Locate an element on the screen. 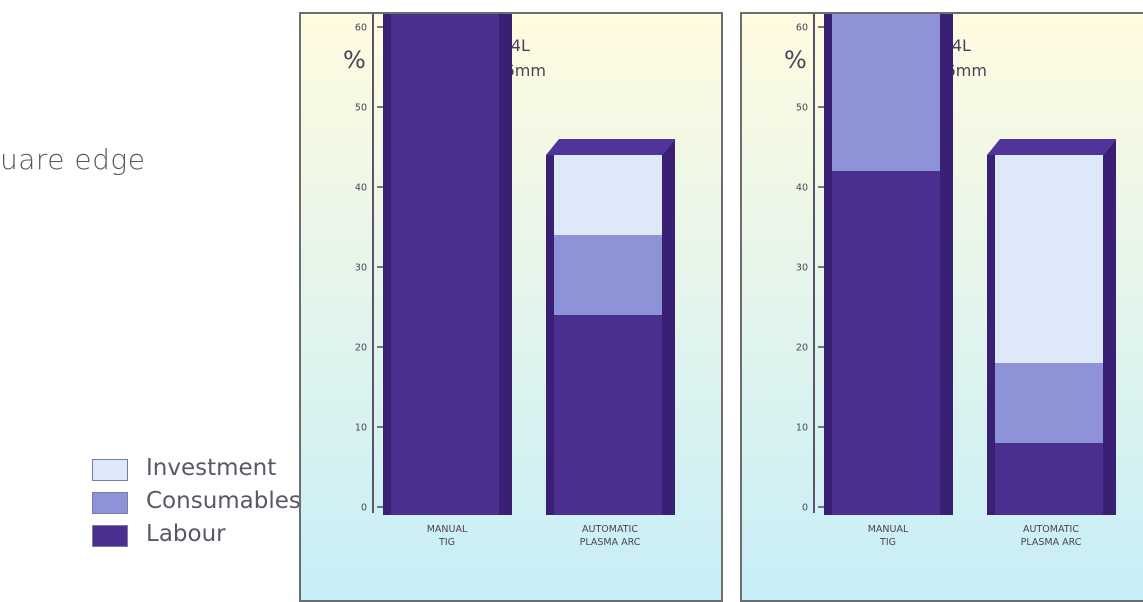 The image size is (1143, 602). legend-swatch-labour is located at coordinates (110, 536).